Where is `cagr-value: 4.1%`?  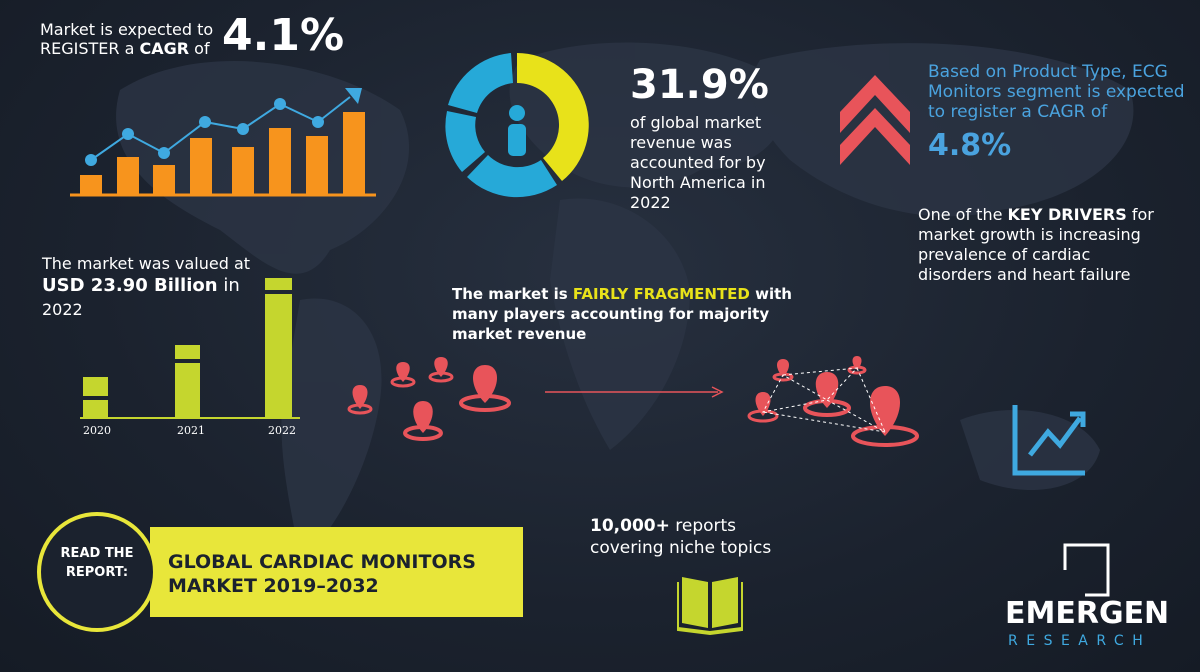 cagr-value: 4.1% is located at coordinates (283, 35).